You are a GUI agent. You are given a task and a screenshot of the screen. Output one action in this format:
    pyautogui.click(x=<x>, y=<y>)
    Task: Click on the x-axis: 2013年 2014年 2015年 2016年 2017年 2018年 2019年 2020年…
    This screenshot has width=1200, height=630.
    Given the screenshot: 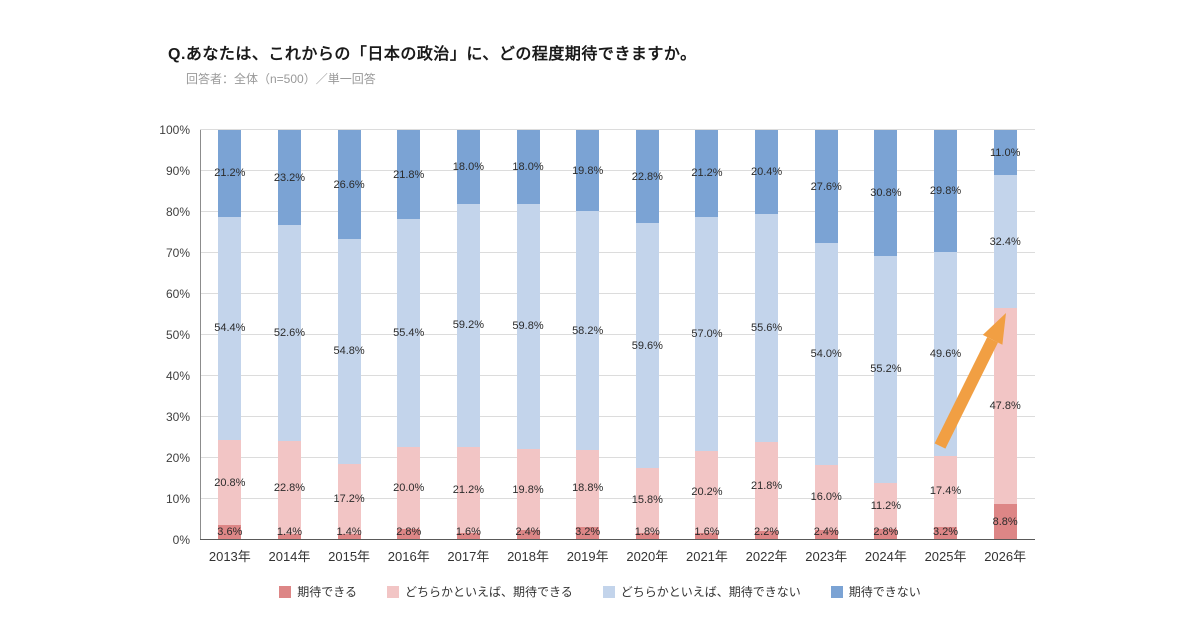 What is the action you would take?
    pyautogui.click(x=617, y=556)
    